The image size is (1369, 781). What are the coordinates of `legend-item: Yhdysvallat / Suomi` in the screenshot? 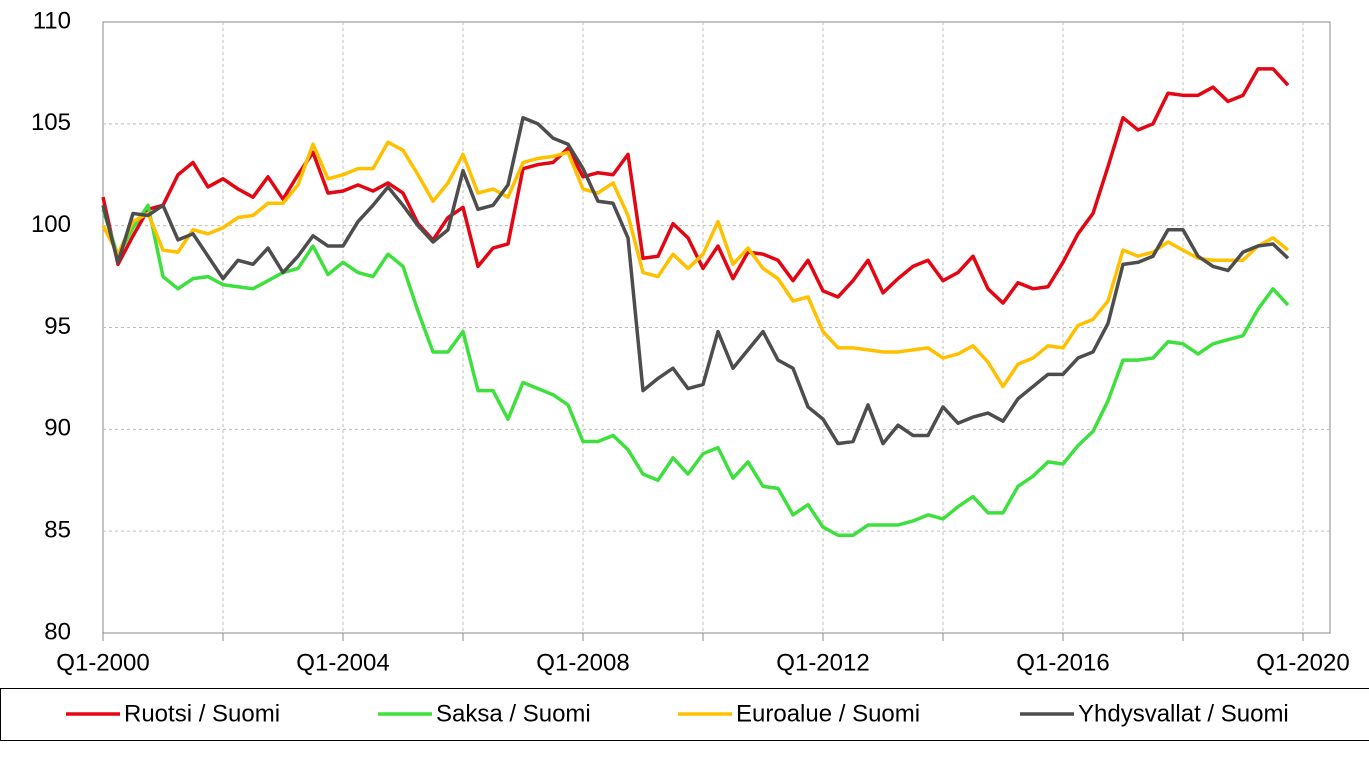 It's located at (1154, 713).